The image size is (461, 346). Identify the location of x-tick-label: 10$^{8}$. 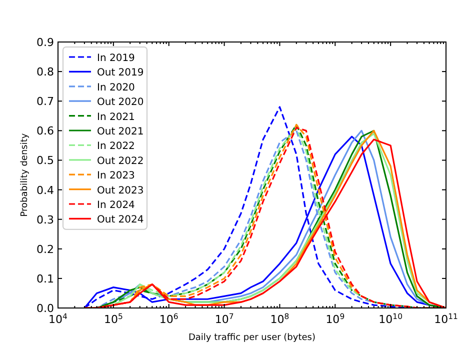
(280, 319).